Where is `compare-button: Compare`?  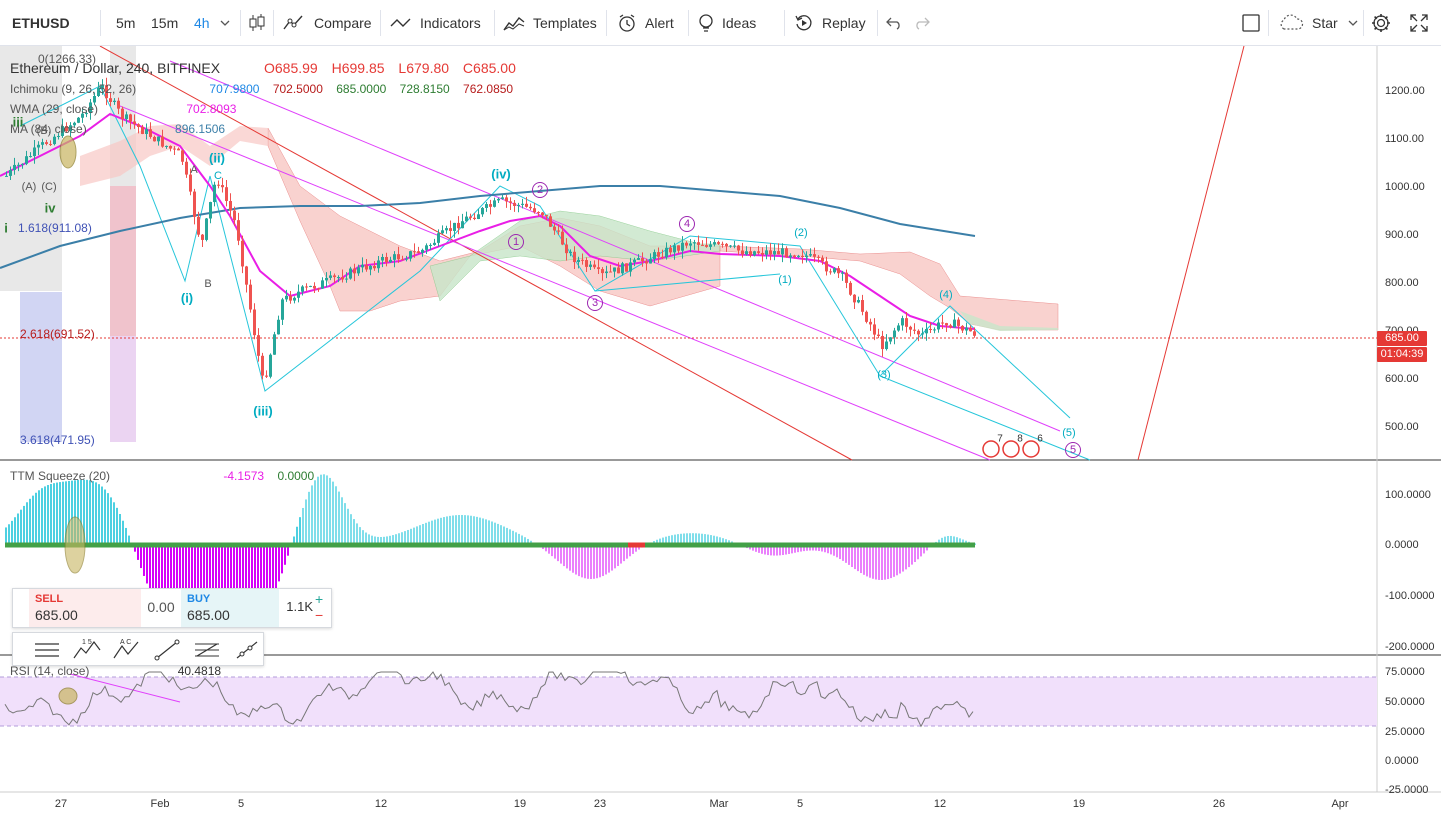 compare-button: Compare is located at coordinates (327, 23).